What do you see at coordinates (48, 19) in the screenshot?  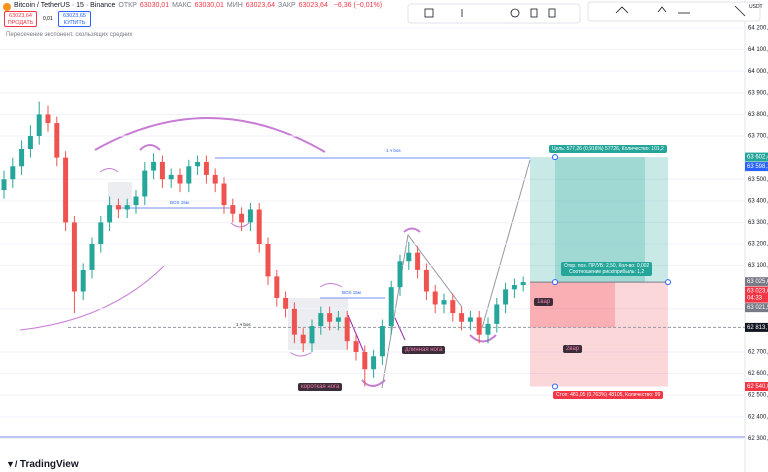 I see `spread: 0,01` at bounding box center [48, 19].